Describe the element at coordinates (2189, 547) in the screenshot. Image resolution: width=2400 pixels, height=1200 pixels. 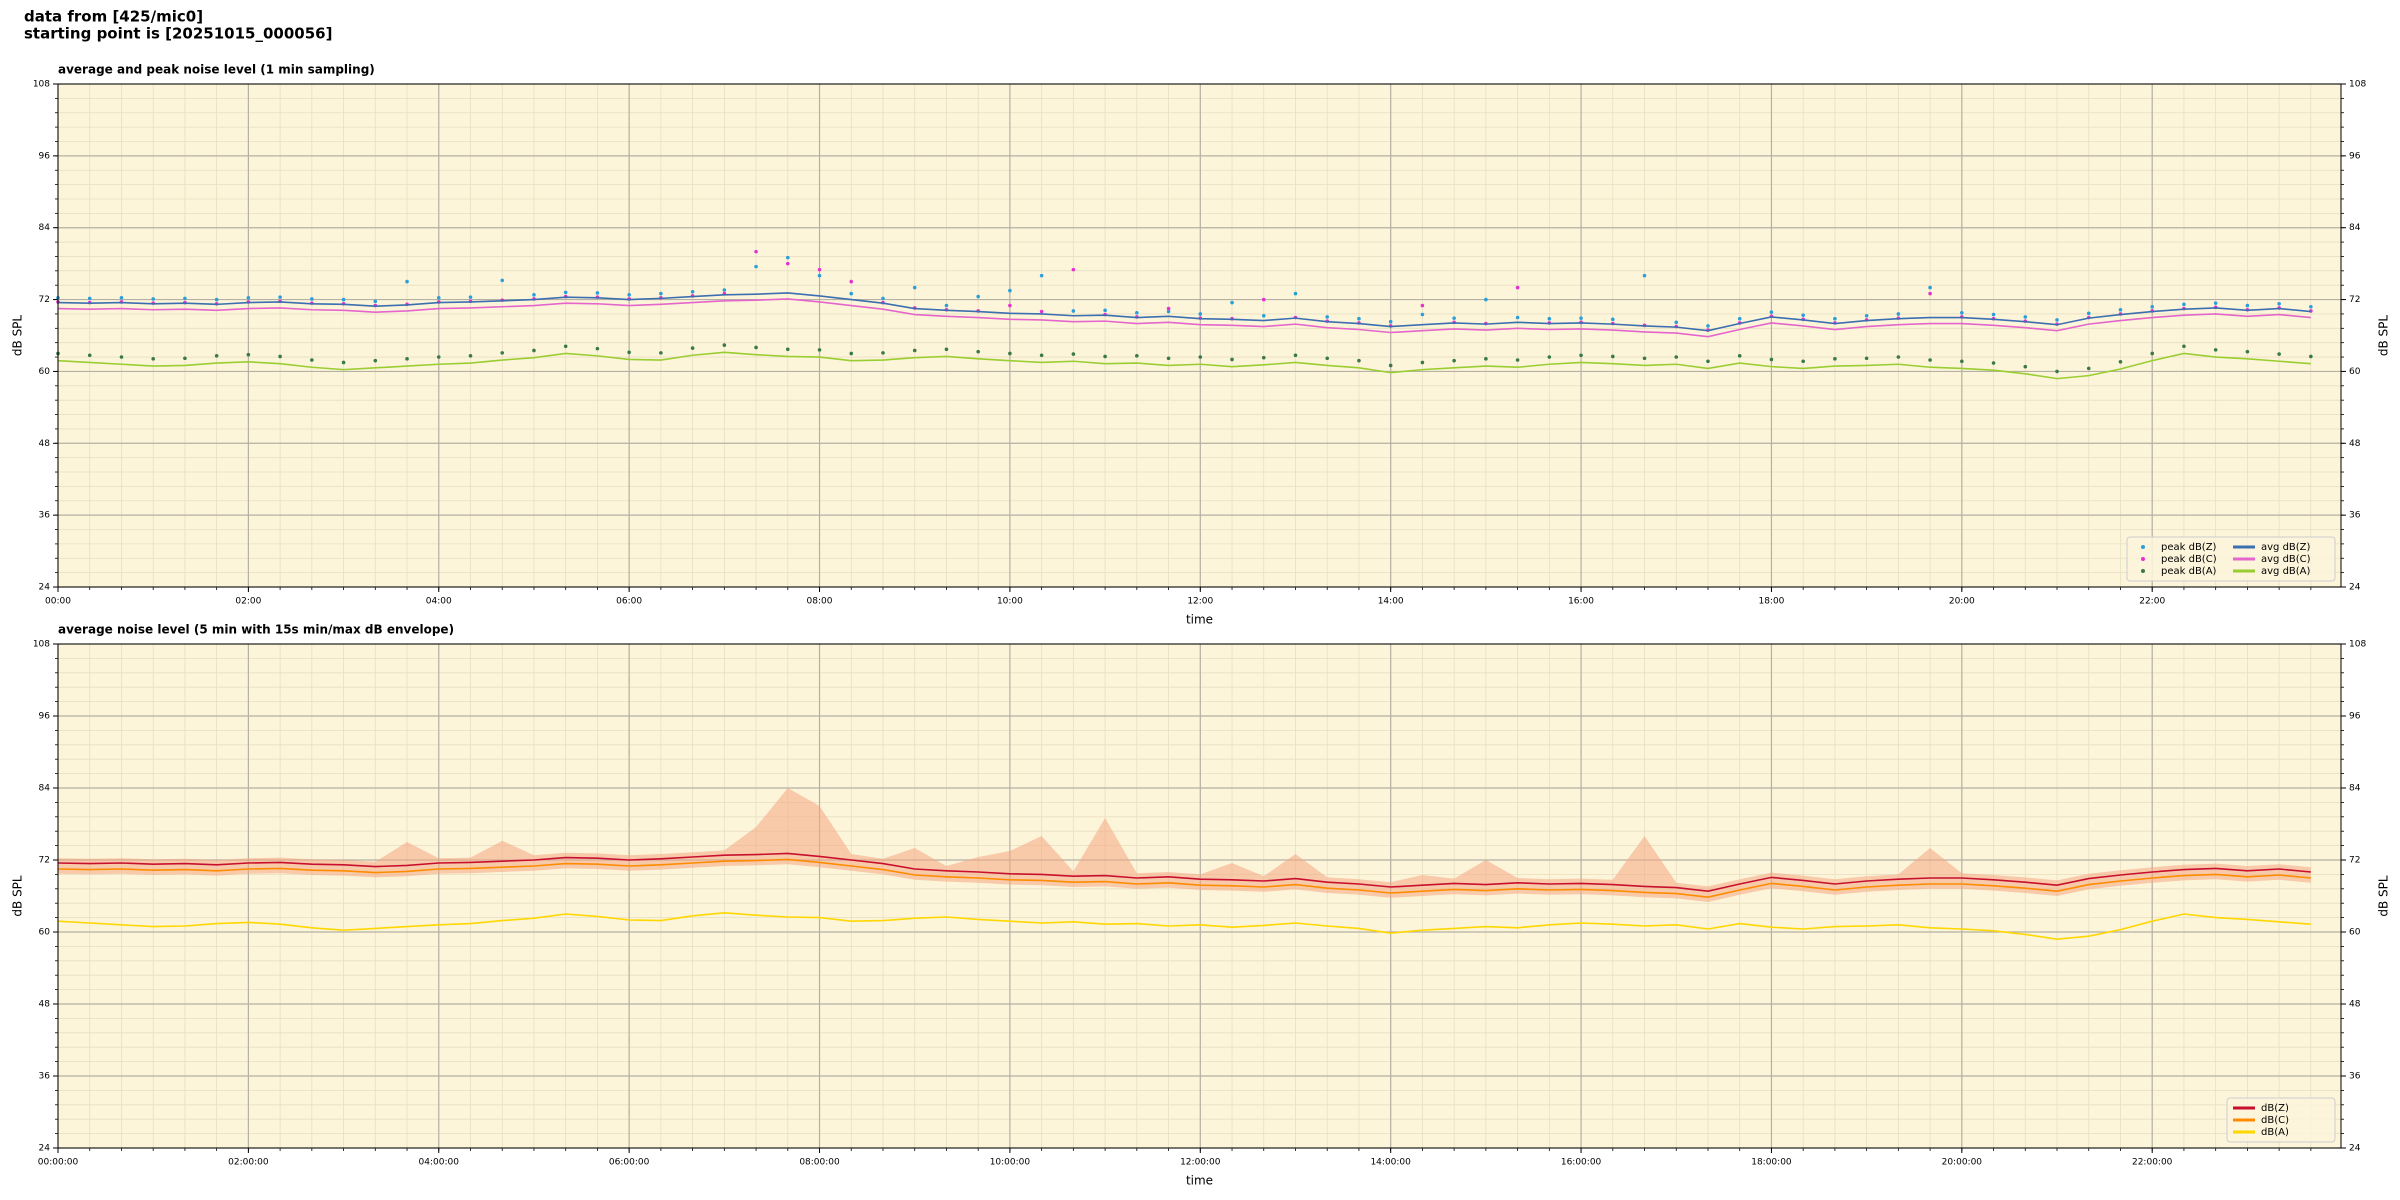
I see `legend-label: peak dB(Z)` at that location.